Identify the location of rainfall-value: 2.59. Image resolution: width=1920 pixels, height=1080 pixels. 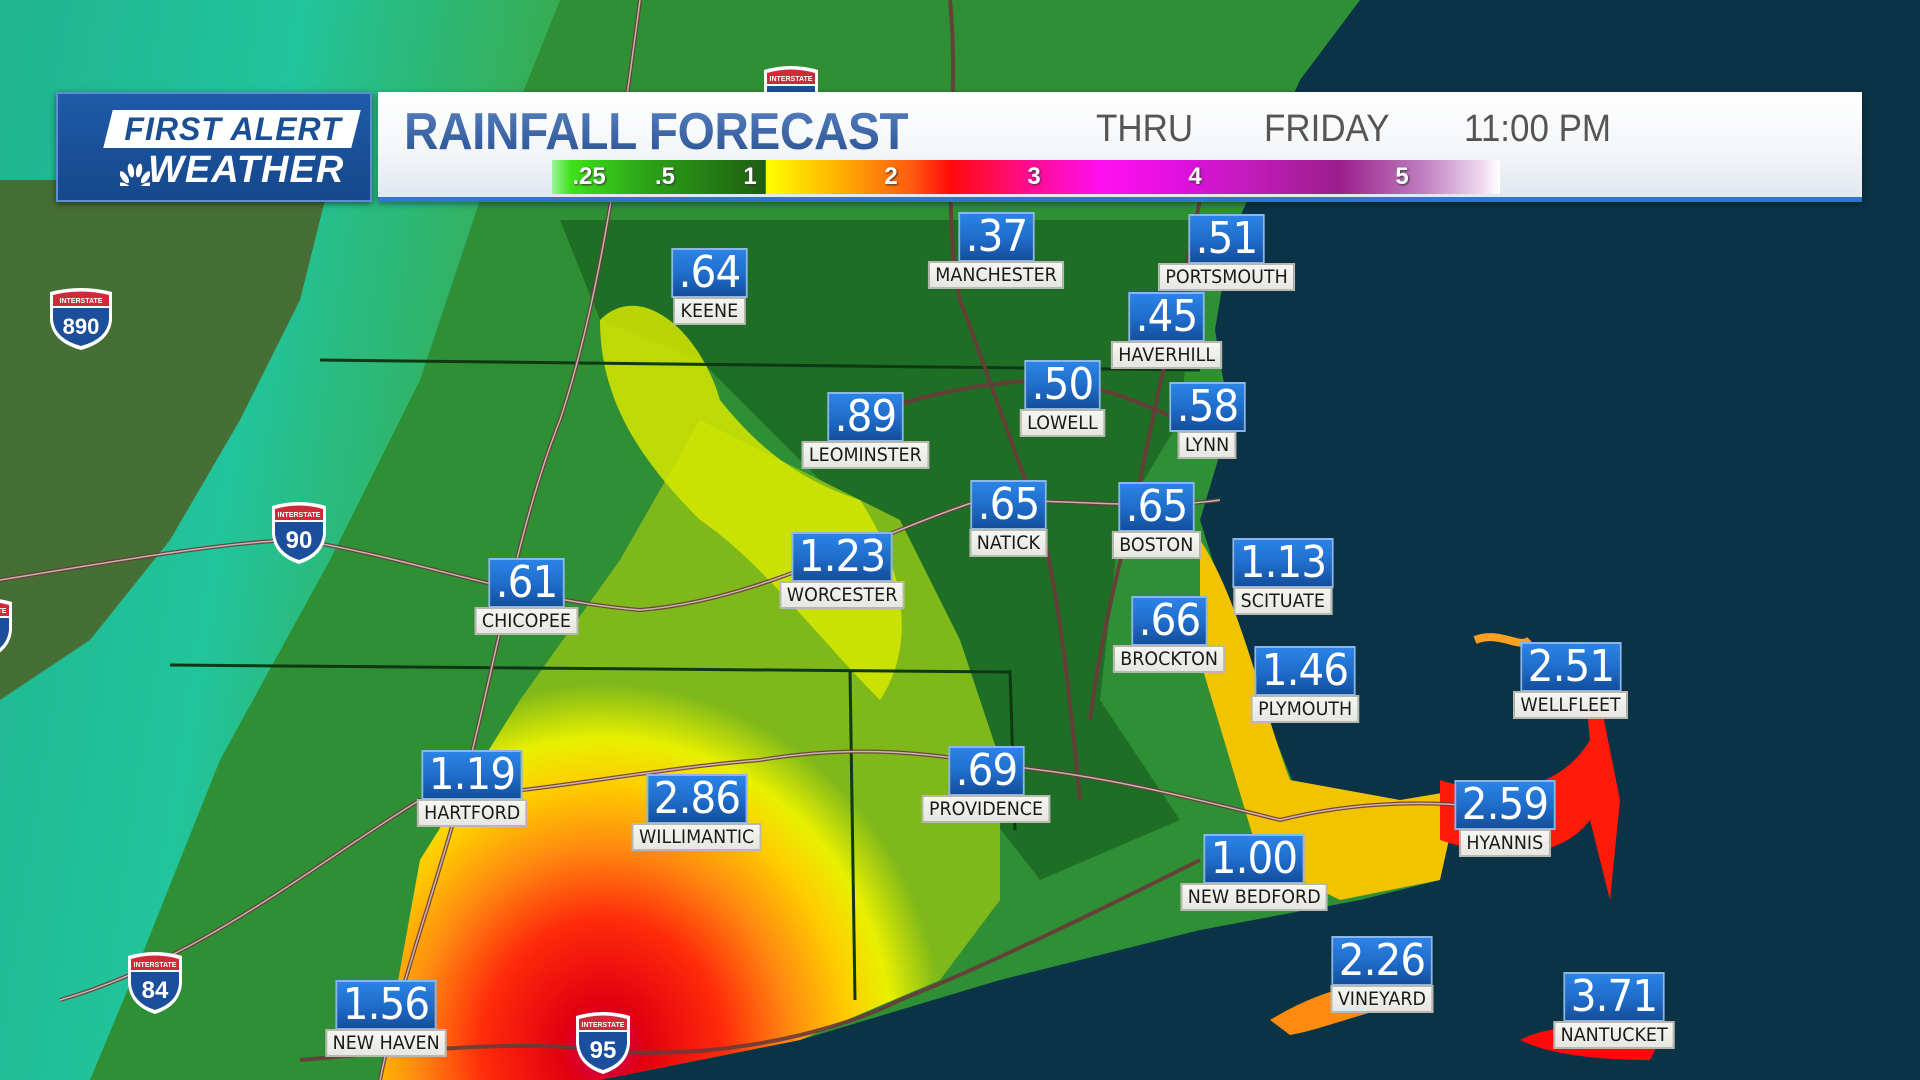
(1505, 805).